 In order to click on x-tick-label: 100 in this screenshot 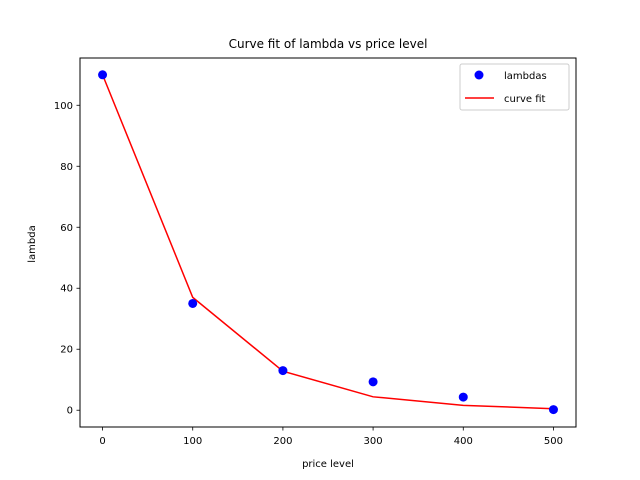, I will do `click(192, 441)`.